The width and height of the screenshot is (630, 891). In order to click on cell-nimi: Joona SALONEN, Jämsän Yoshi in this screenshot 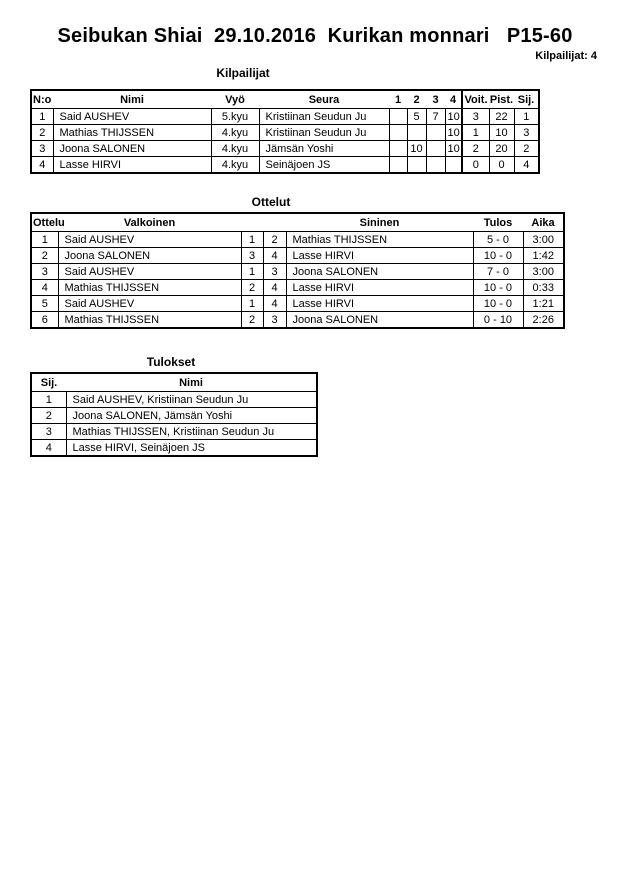, I will do `click(191, 415)`.